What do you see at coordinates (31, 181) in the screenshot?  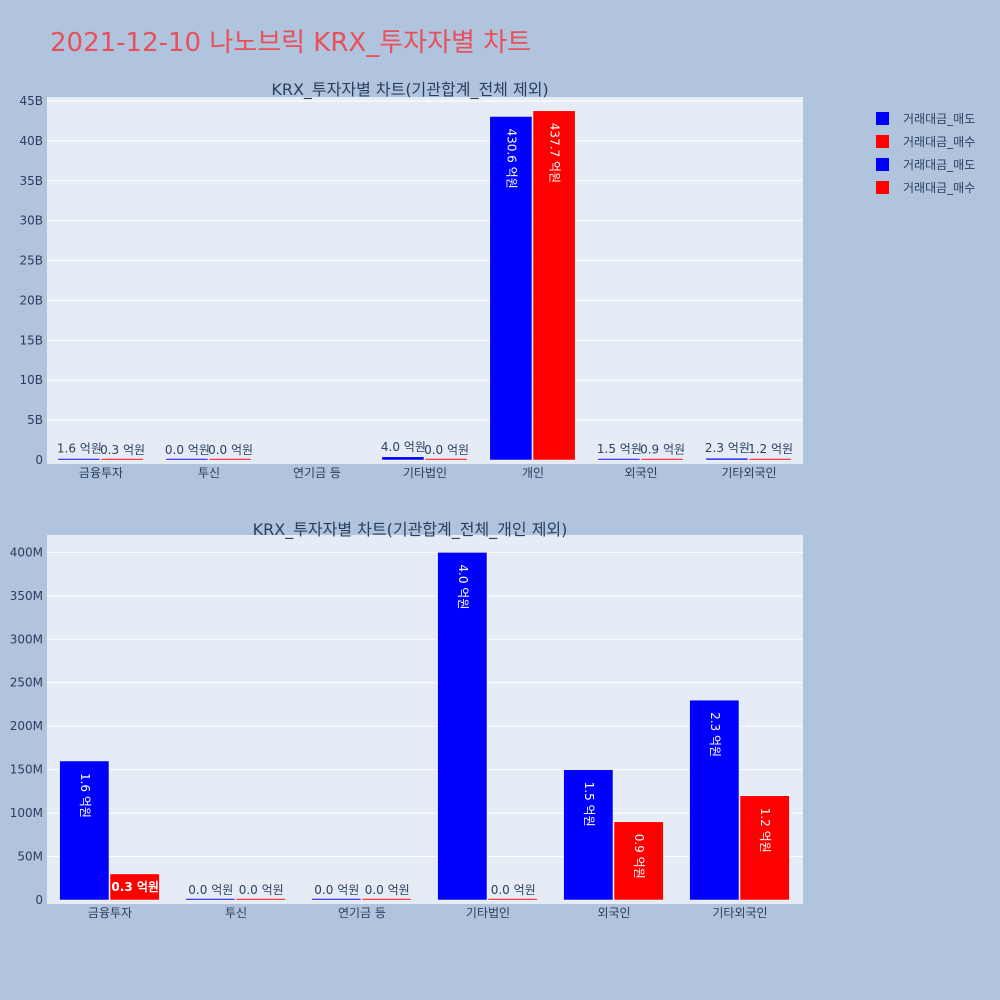 I see `y-tick-label: 35B` at bounding box center [31, 181].